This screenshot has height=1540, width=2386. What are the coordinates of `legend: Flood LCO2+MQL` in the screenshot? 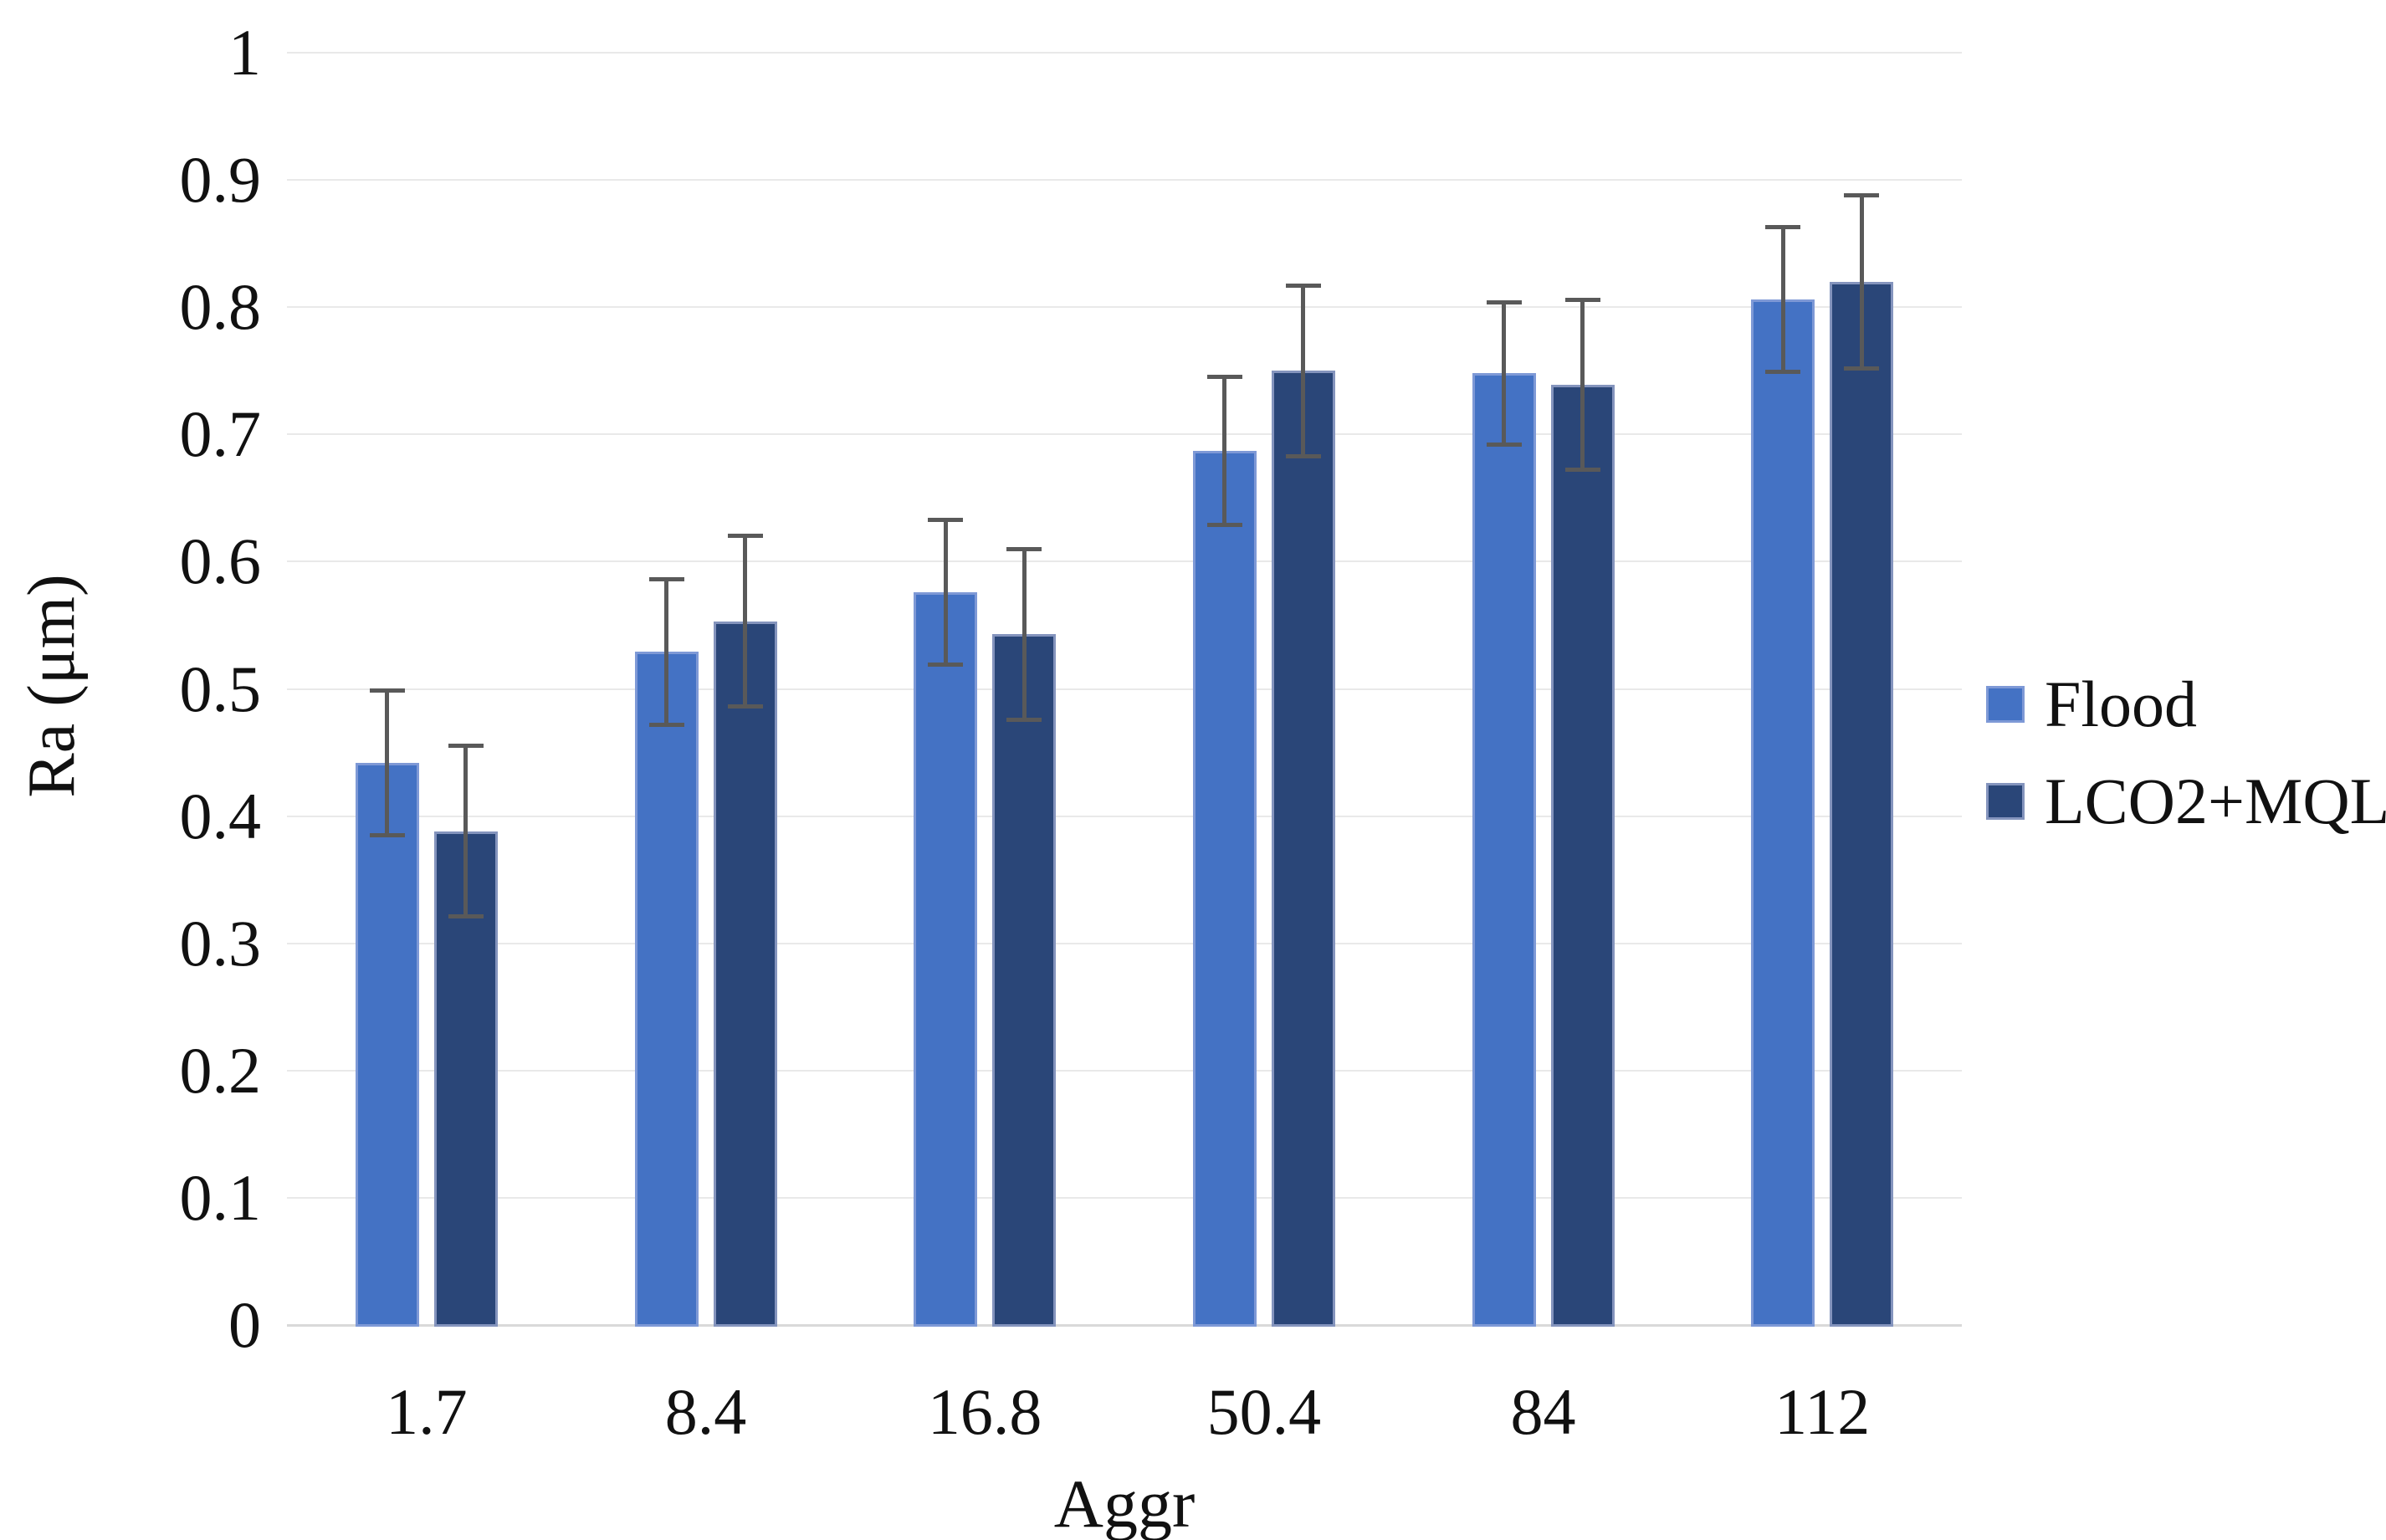 It's located at (2186, 763).